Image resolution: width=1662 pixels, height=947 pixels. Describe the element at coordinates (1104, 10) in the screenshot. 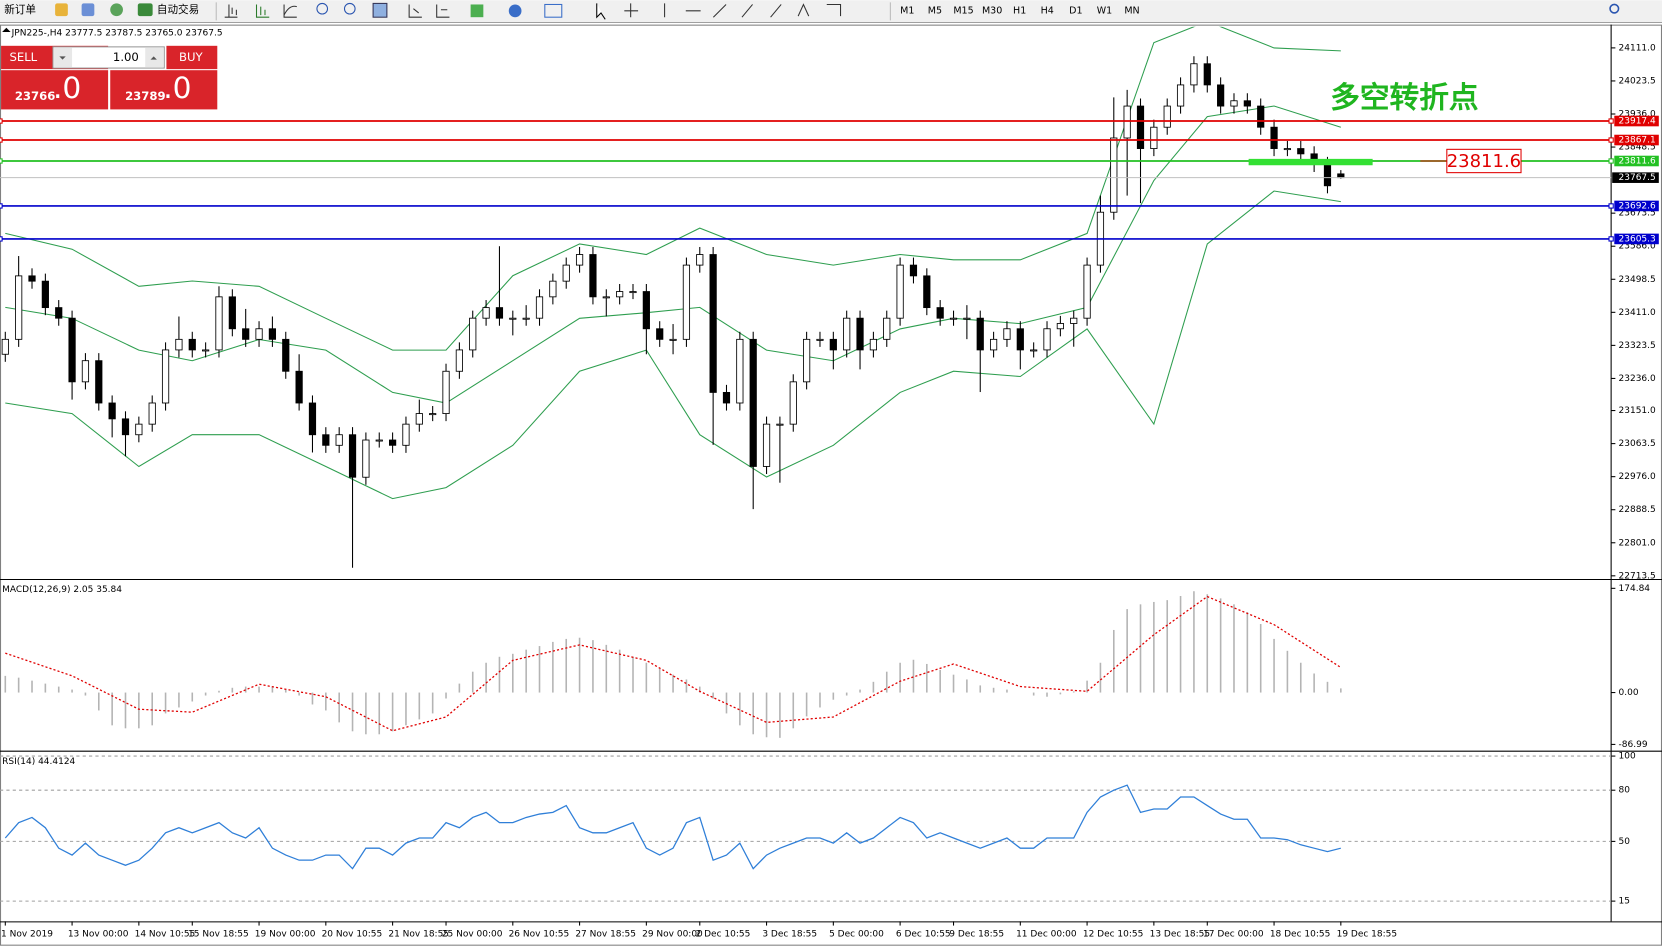

I see `timeframe-button: W1` at that location.